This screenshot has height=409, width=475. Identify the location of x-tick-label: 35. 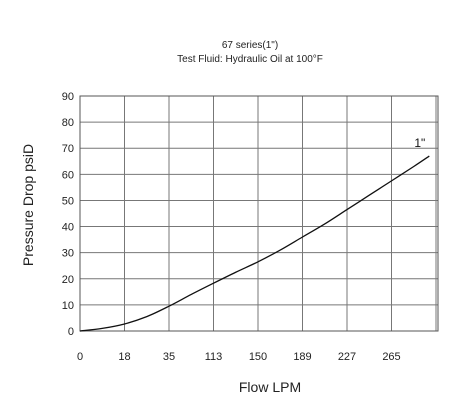
(169, 357).